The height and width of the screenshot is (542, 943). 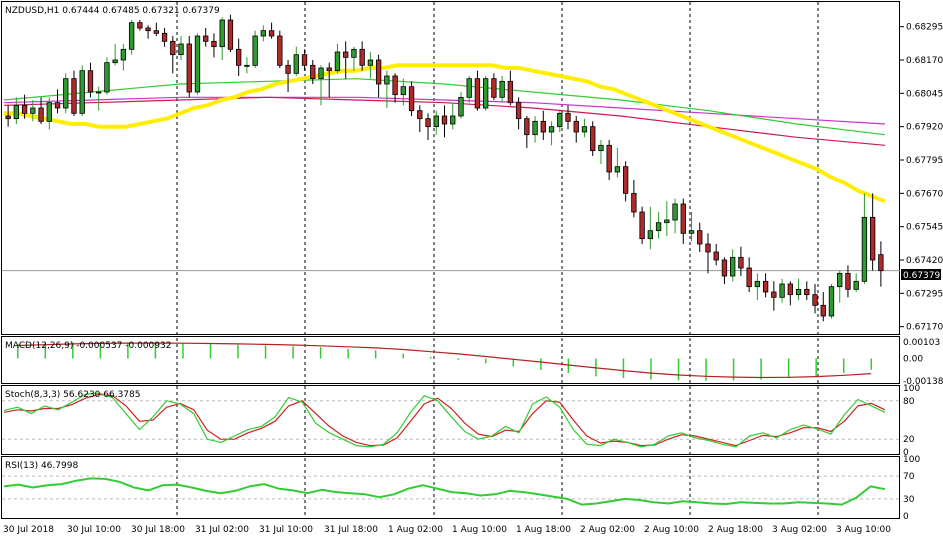 What do you see at coordinates (41, 466) in the screenshot?
I see `rsi-pane-header: RSI(13) 46.7998` at bounding box center [41, 466].